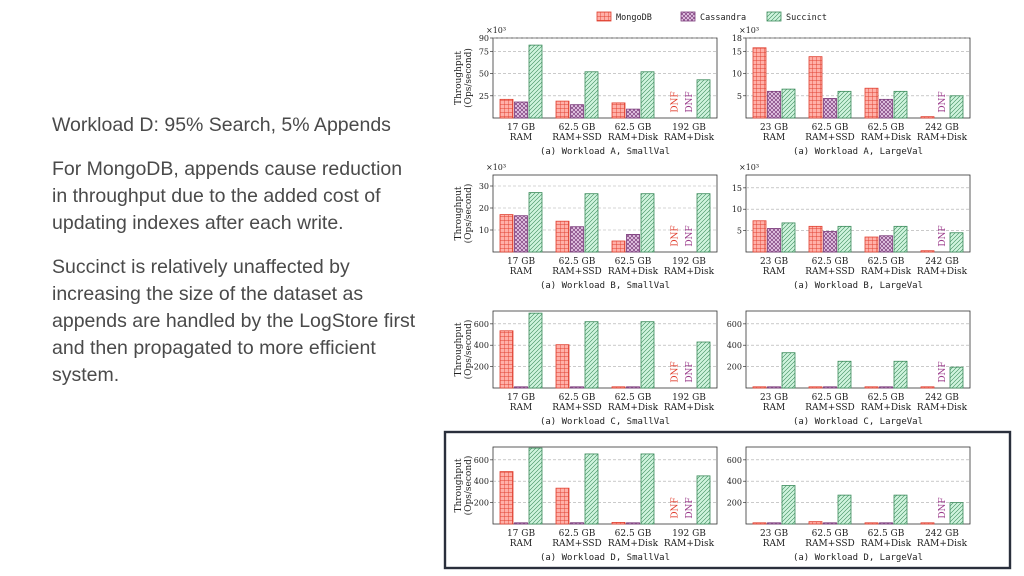 This screenshot has height=576, width=1024. I want to click on legend-swatch-cassandra, so click(688, 16).